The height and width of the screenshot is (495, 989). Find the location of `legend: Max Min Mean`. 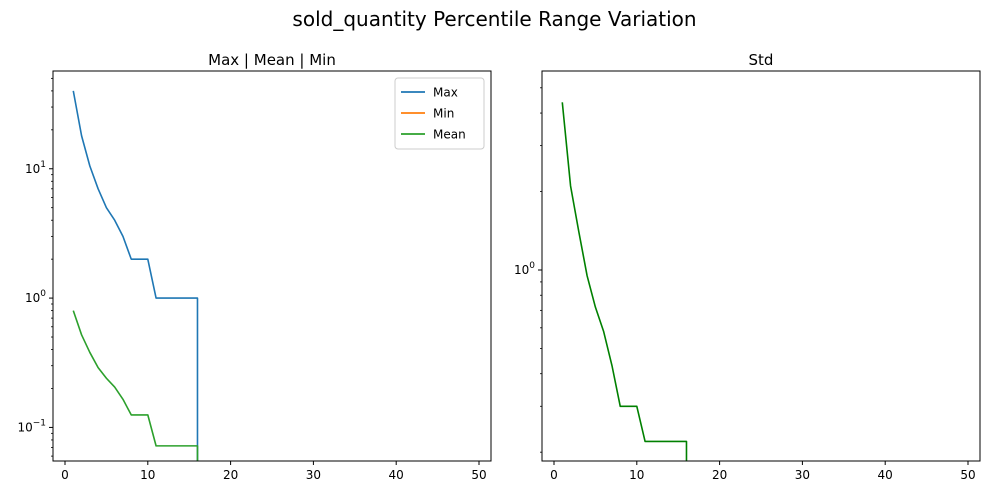

legend: Max Min Mean is located at coordinates (439, 113).